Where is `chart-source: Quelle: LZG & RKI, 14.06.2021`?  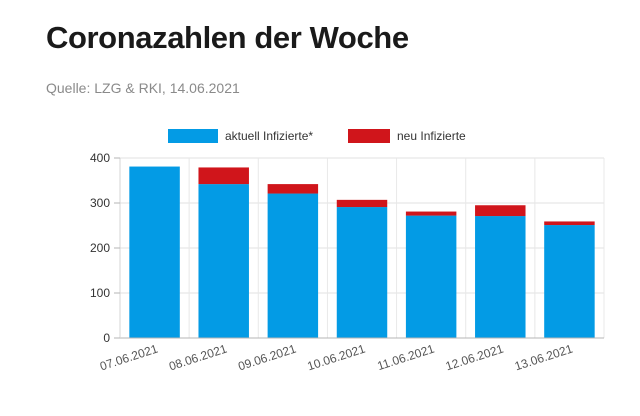
chart-source: Quelle: LZG & RKI, 14.06.2021 is located at coordinates (143, 88).